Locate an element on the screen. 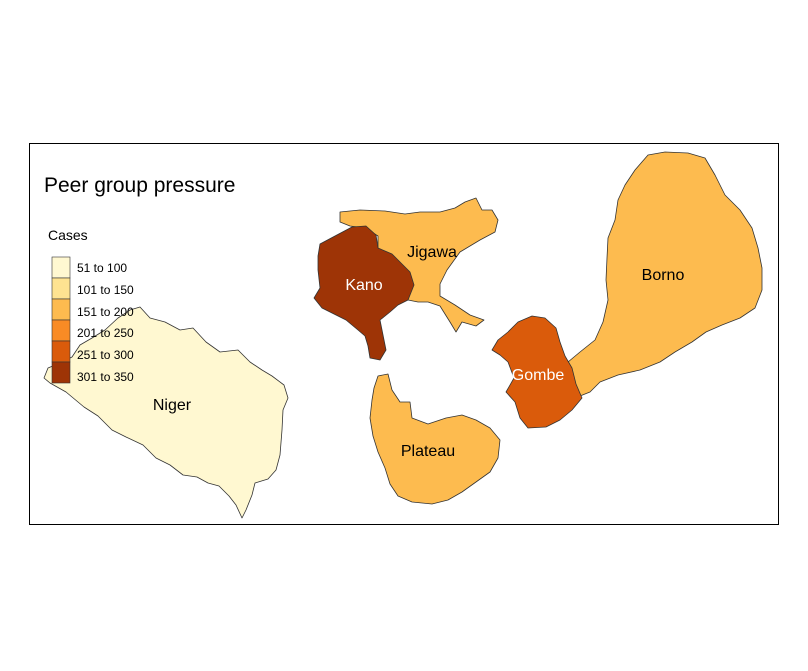 The image size is (808, 671). state-label-plateau: Plateau is located at coordinates (428, 451).